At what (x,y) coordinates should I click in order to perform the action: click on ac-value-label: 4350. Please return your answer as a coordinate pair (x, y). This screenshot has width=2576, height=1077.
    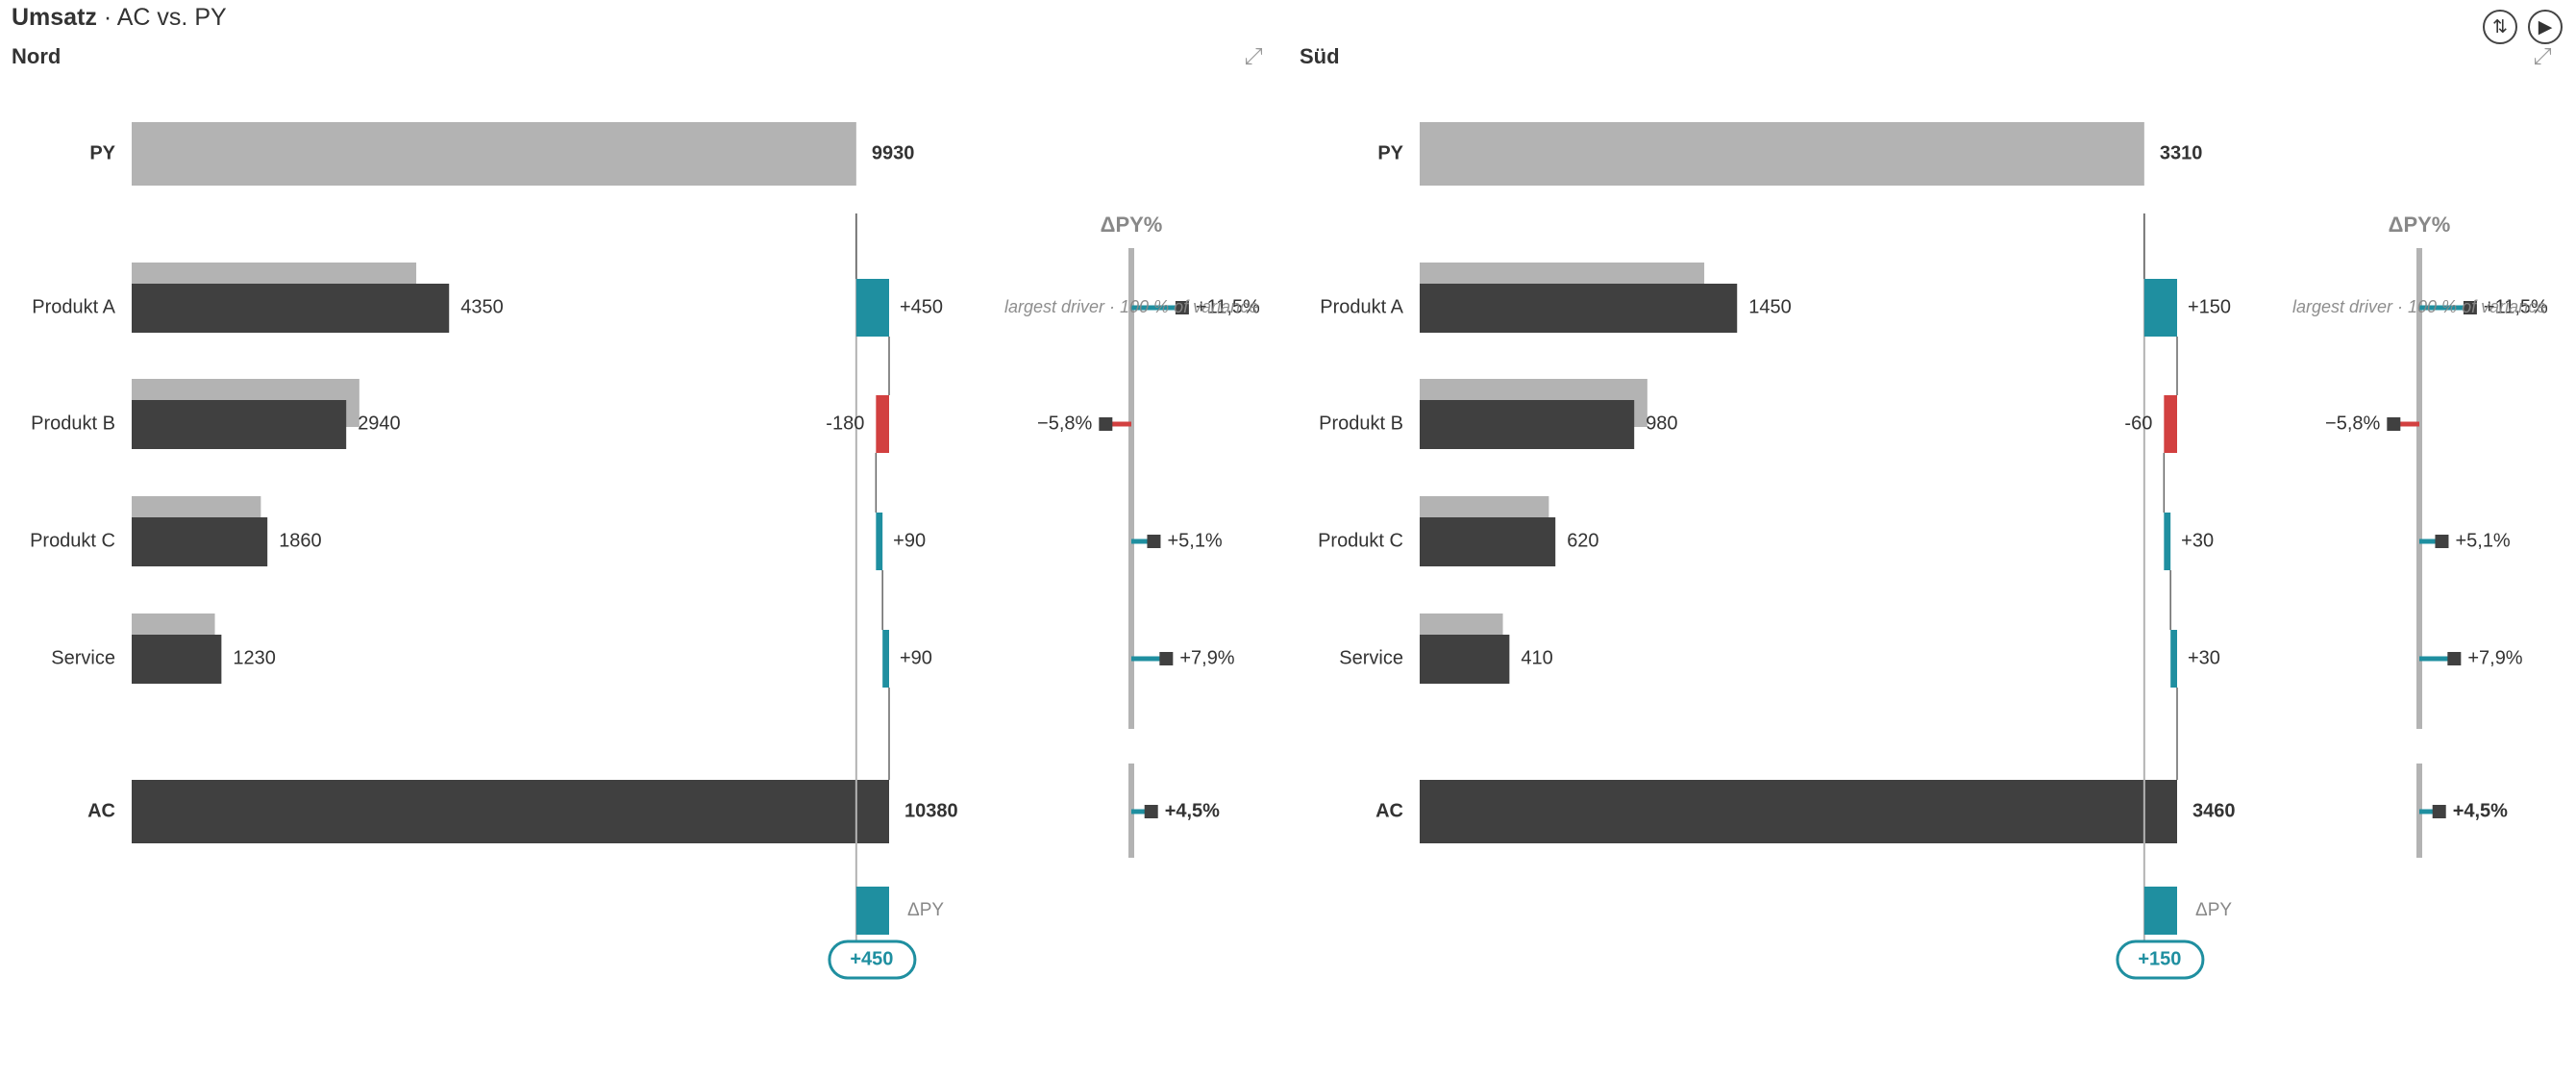
    Looking at the image, I should click on (482, 307).